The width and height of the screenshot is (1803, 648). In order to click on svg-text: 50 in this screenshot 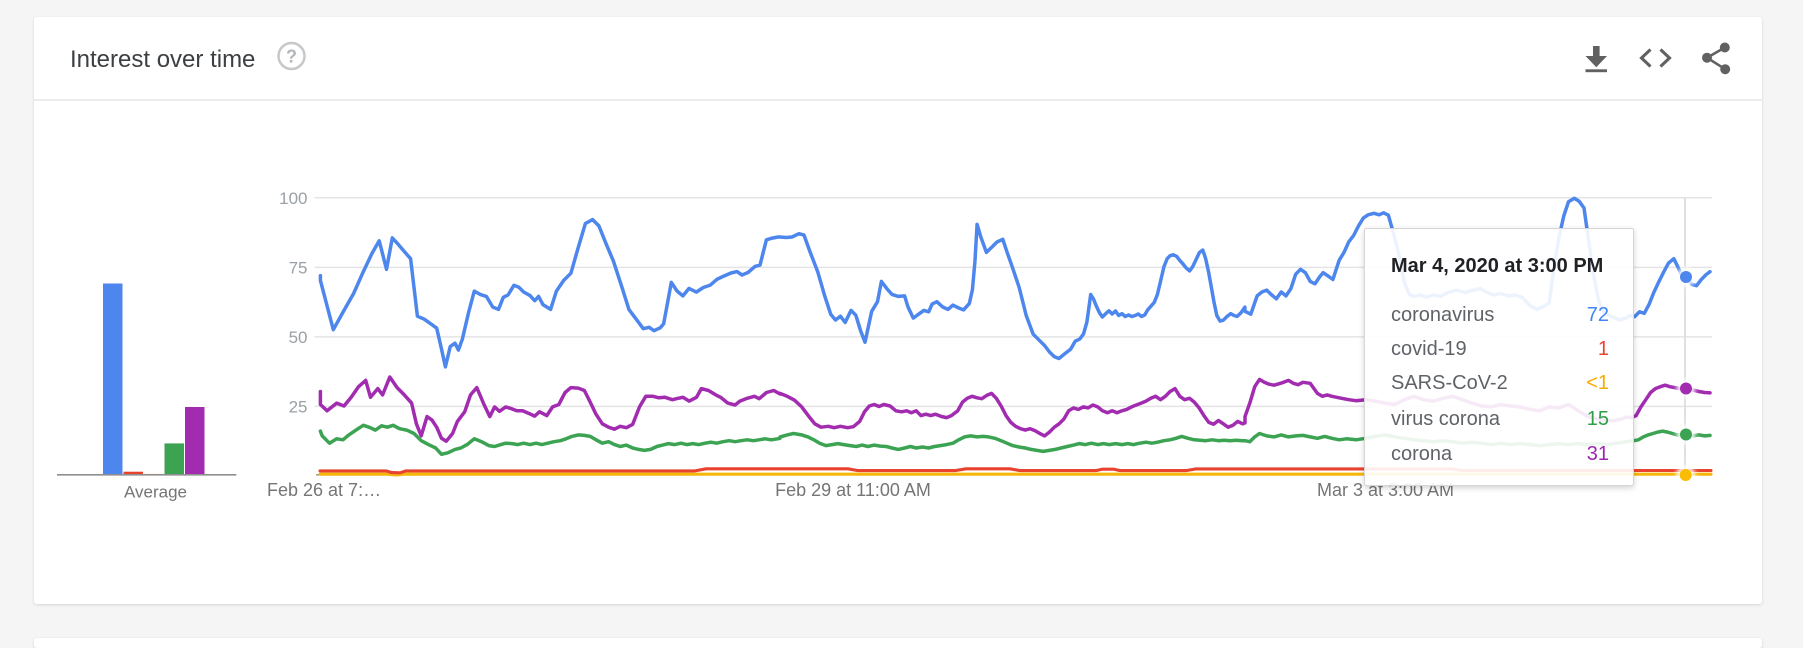, I will do `click(298, 337)`.